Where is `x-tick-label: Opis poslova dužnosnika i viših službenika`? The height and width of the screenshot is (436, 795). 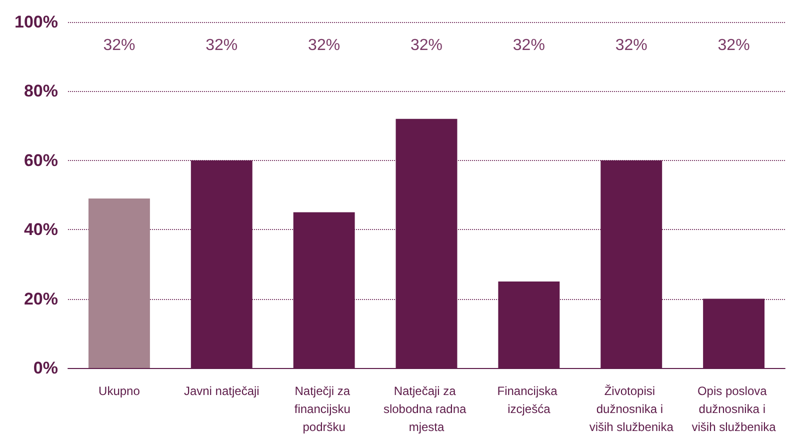 x-tick-label: Opis poslova dužnosnika i viših službenika is located at coordinates (734, 409).